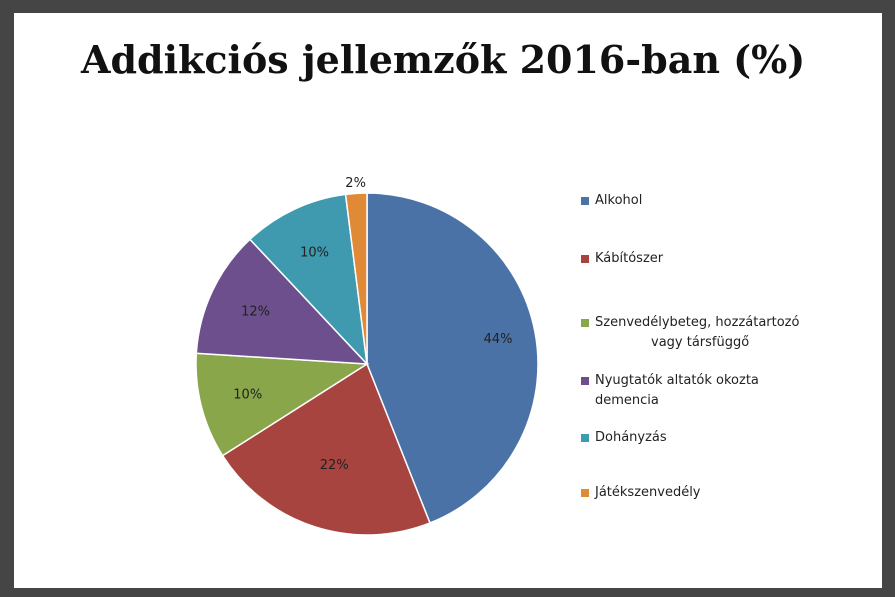 This screenshot has width=895, height=597. I want to click on data-label-2: 22%, so click(334, 465).